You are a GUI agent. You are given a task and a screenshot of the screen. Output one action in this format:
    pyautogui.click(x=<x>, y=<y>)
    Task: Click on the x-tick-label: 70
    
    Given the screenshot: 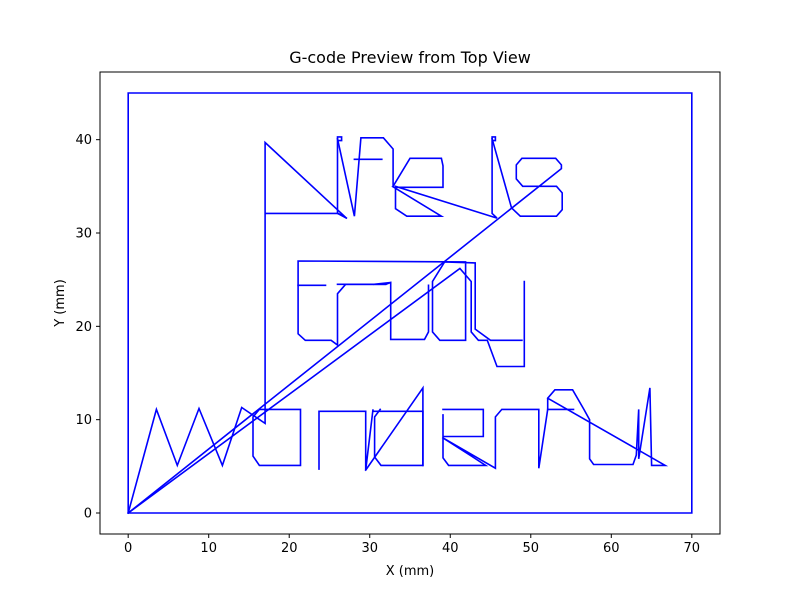 What is the action you would take?
    pyautogui.click(x=692, y=548)
    